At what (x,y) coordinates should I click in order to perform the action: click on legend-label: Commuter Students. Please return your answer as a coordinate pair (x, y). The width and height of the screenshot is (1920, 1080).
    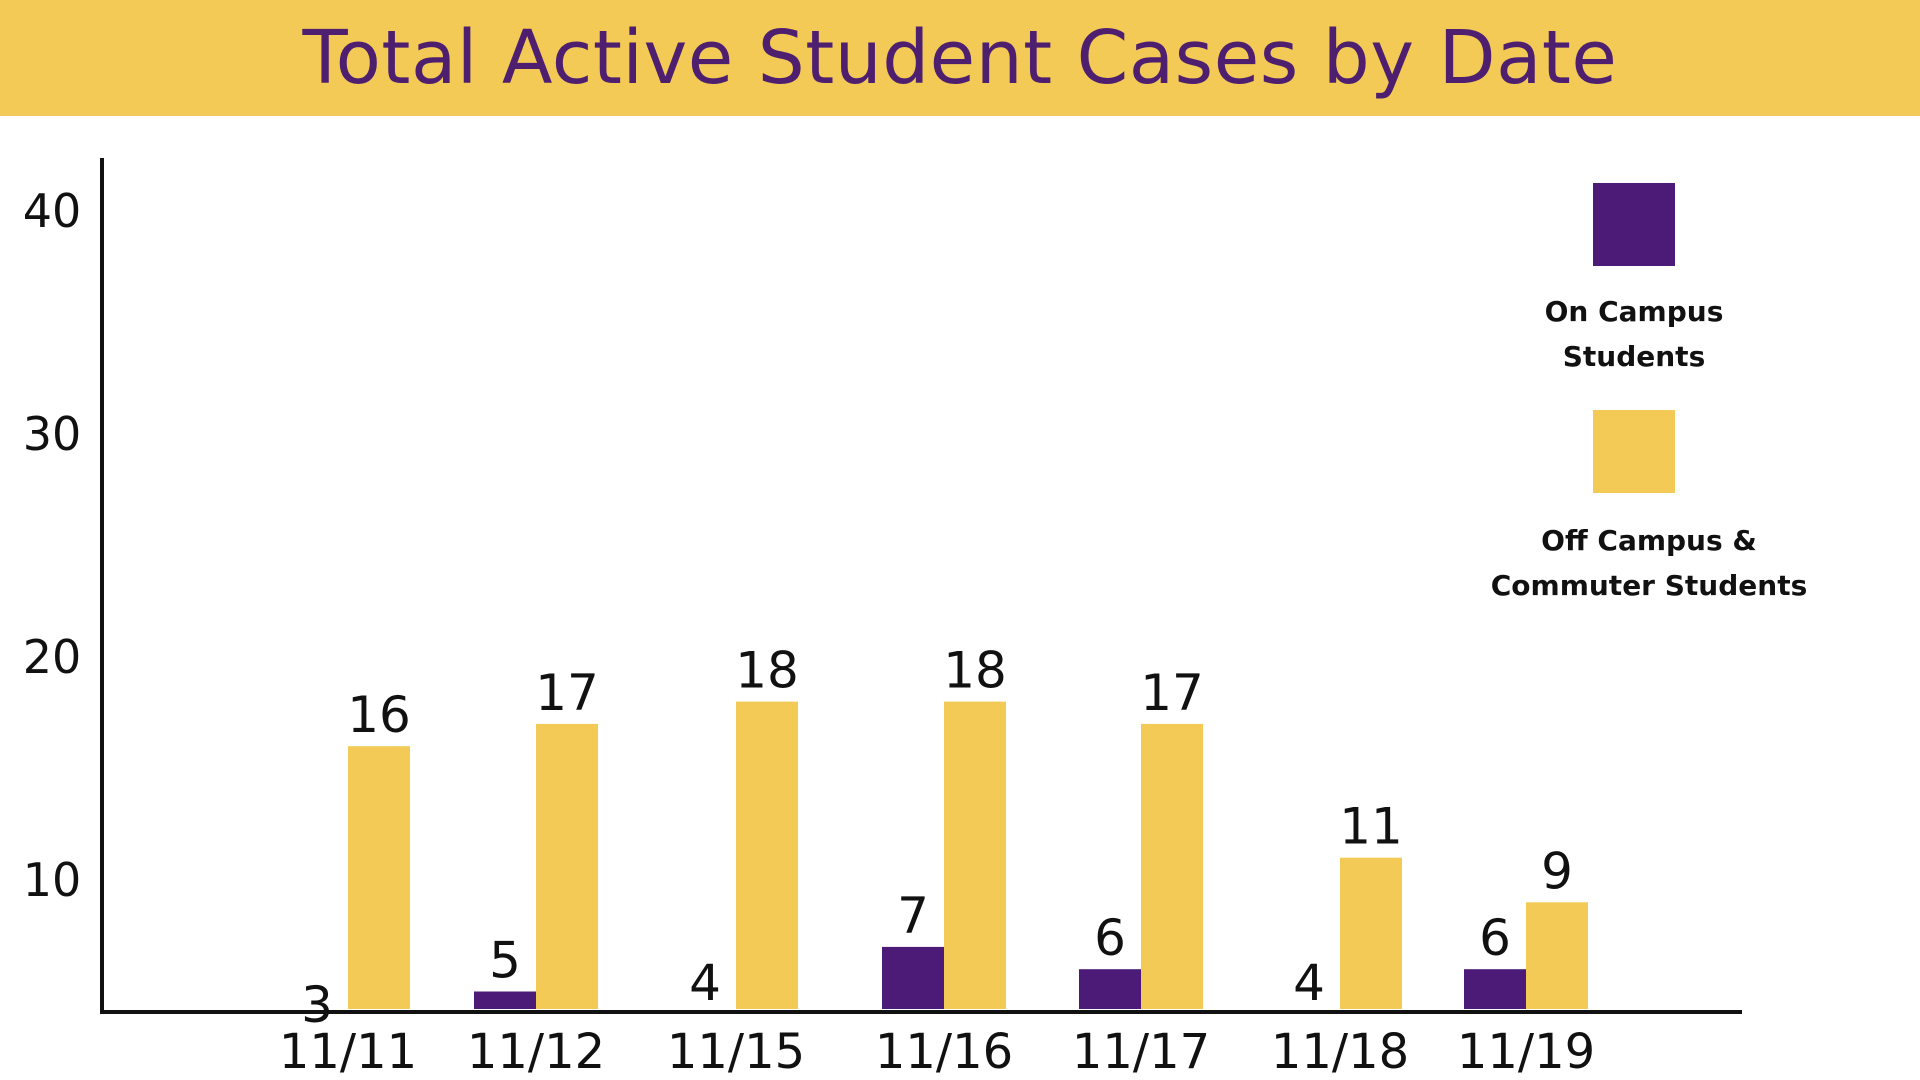
    Looking at the image, I should click on (1649, 585).